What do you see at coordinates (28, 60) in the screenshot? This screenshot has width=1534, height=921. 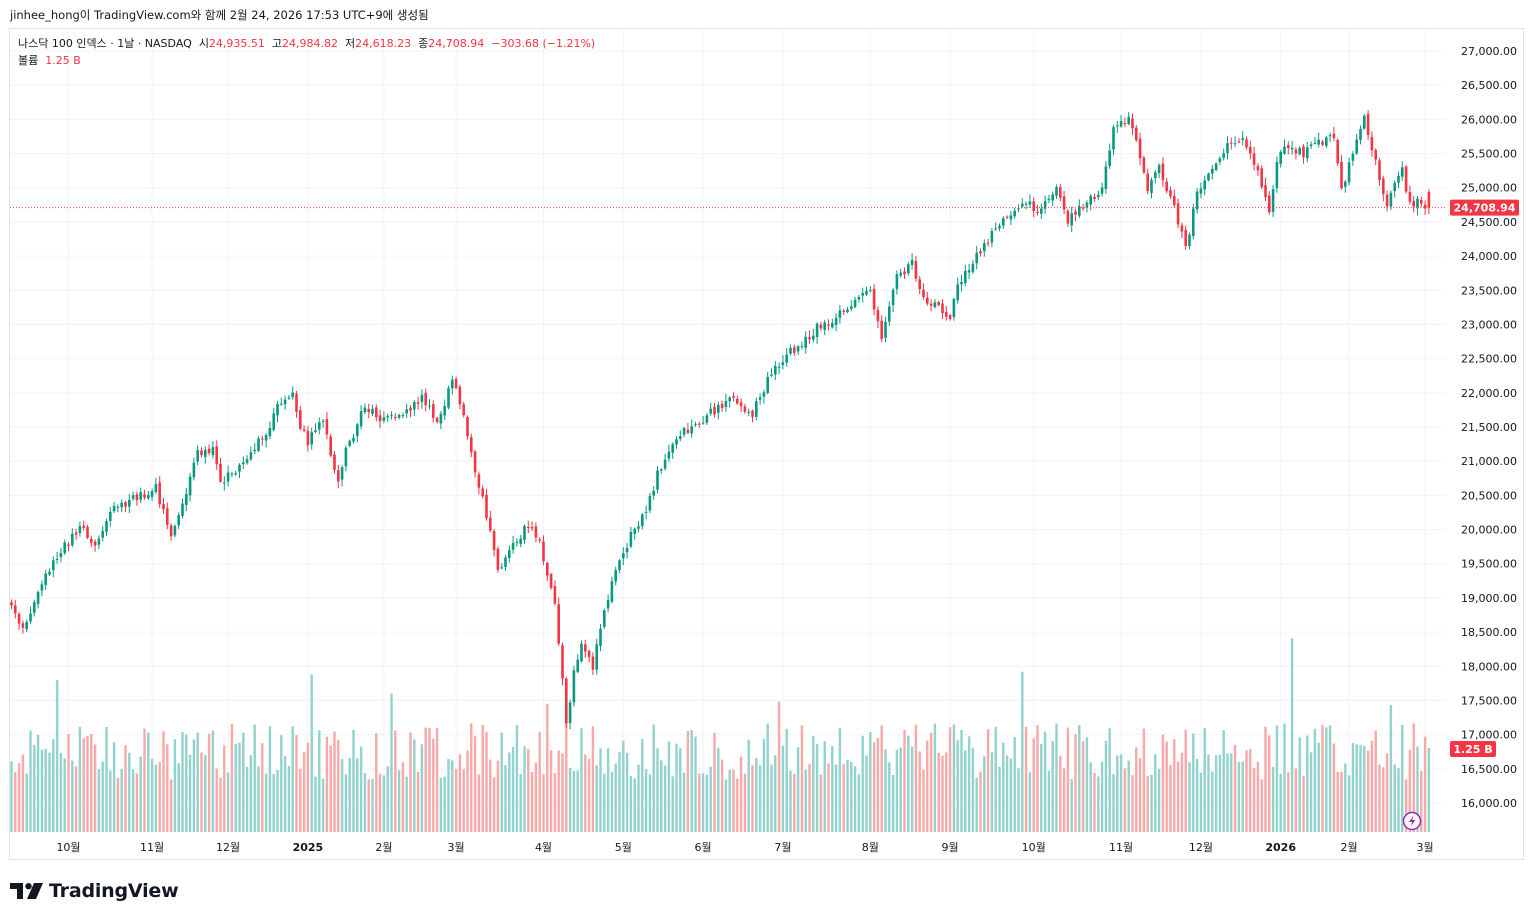 I see `legend-volume-label: 볼륨` at bounding box center [28, 60].